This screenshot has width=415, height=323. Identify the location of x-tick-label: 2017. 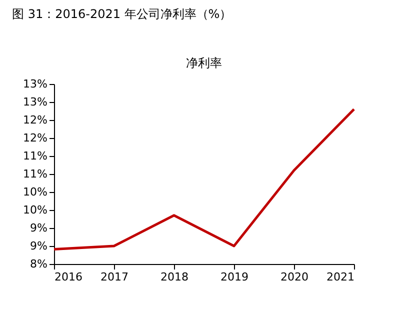
(114, 277).